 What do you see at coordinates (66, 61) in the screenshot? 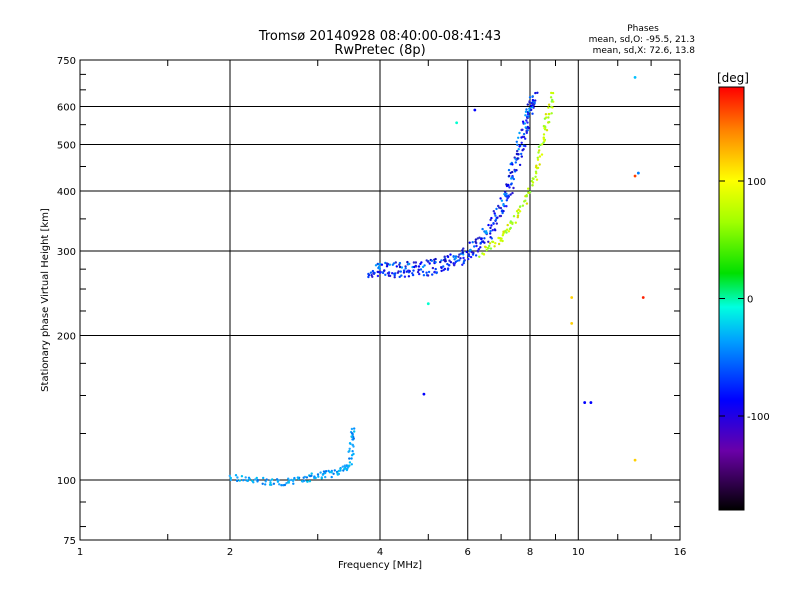
I see `y-tick-label: 750` at bounding box center [66, 61].